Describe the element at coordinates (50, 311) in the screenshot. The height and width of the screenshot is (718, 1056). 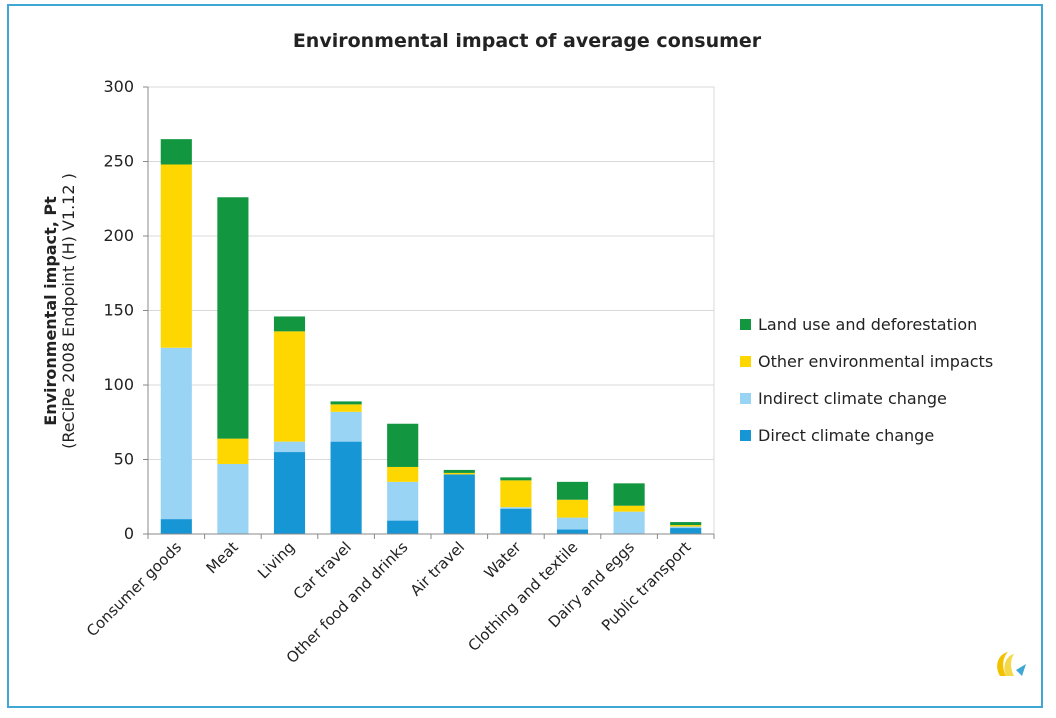
I see `y-axis-label-line1: Environmental impact, Pt` at that location.